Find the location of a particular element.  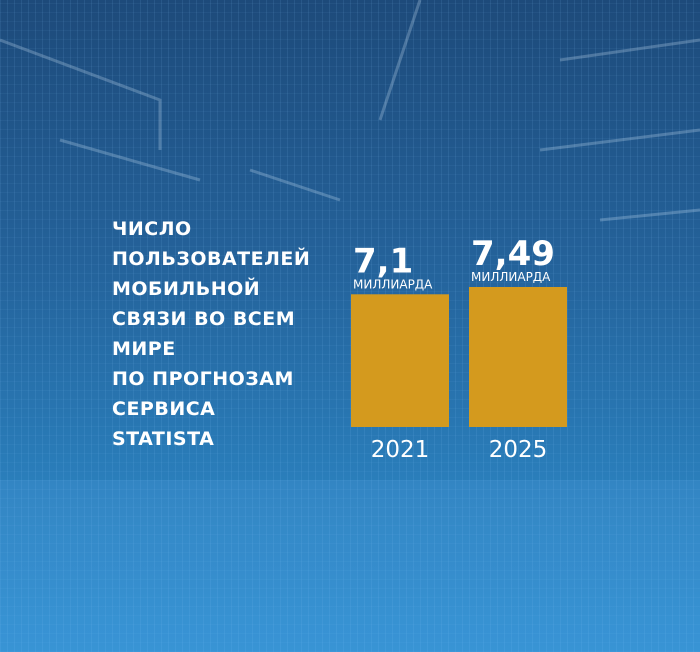

title-line: СЕРВИСА is located at coordinates (163, 409).